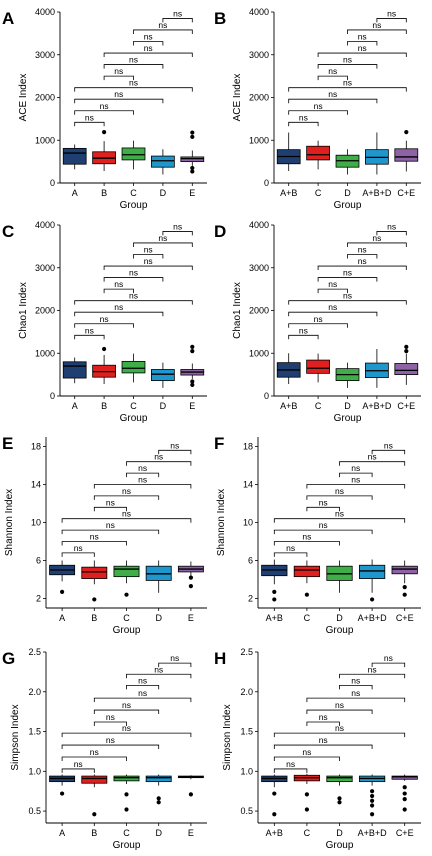 The image size is (432, 856). What do you see at coordinates (266, 396) in the screenshot?
I see `y-tick-label: 0` at bounding box center [266, 396].